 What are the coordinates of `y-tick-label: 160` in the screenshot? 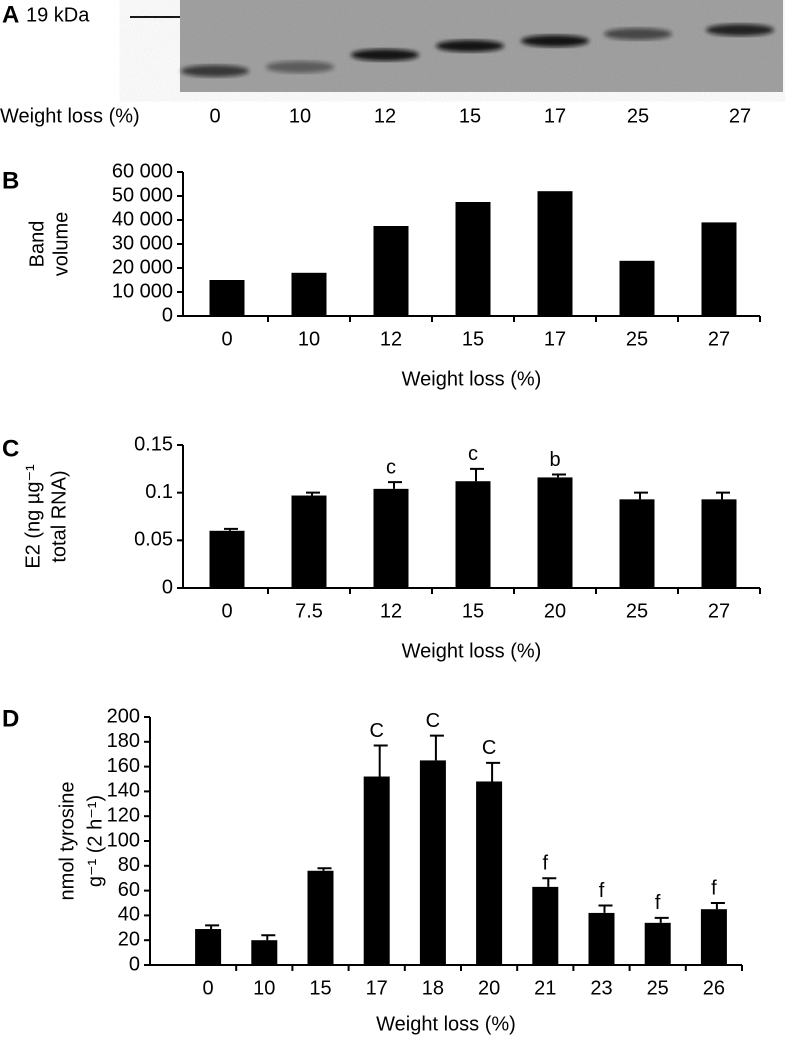 It's located at (123, 766).